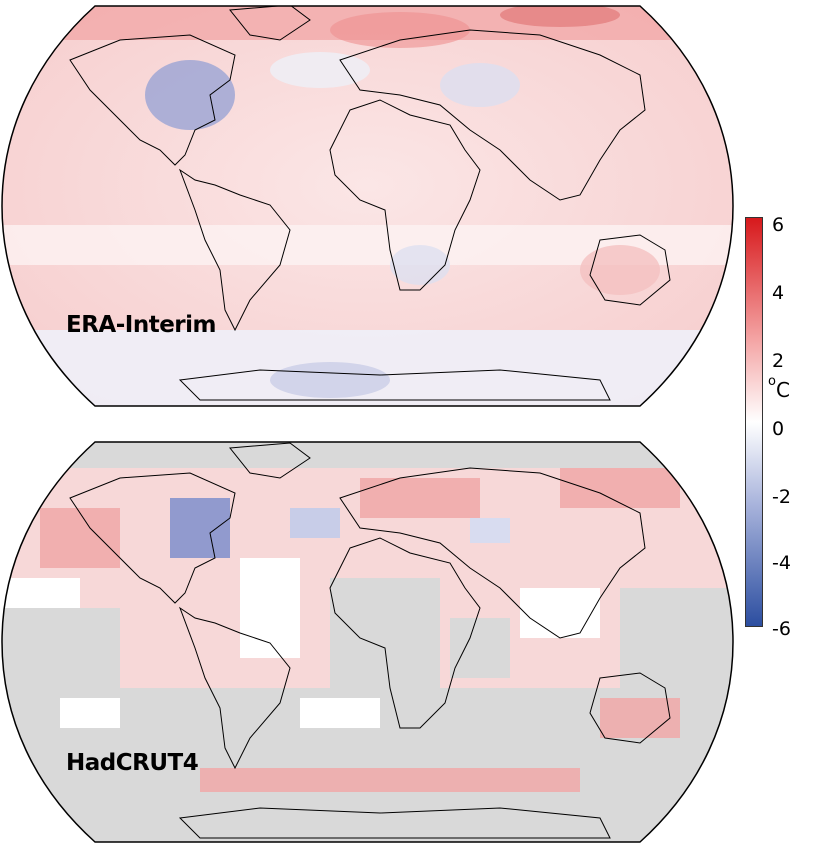 This screenshot has width=816, height=850. Describe the element at coordinates (778, 429) in the screenshot. I see `colorbar-tick: 0` at that location.